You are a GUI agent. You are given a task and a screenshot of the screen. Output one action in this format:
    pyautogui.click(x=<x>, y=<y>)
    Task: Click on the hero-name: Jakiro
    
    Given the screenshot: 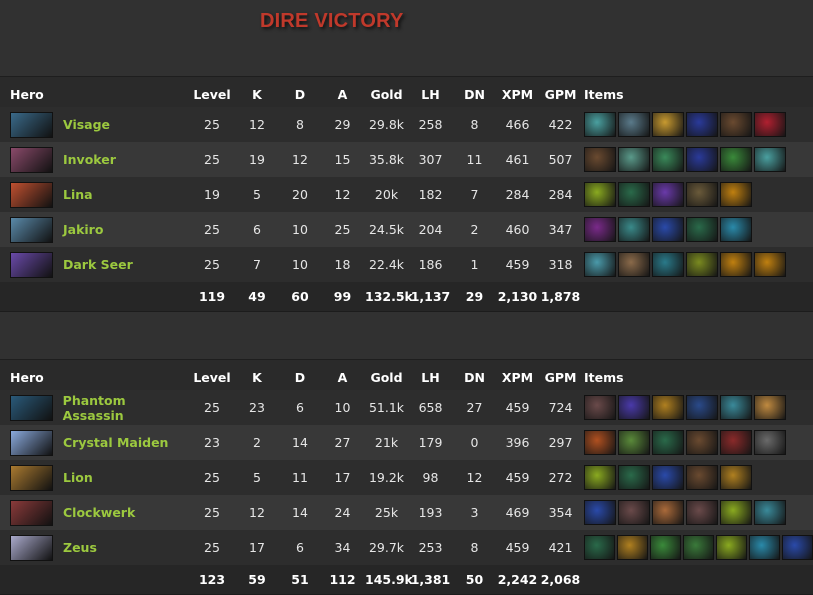 What is the action you would take?
    pyautogui.click(x=83, y=229)
    